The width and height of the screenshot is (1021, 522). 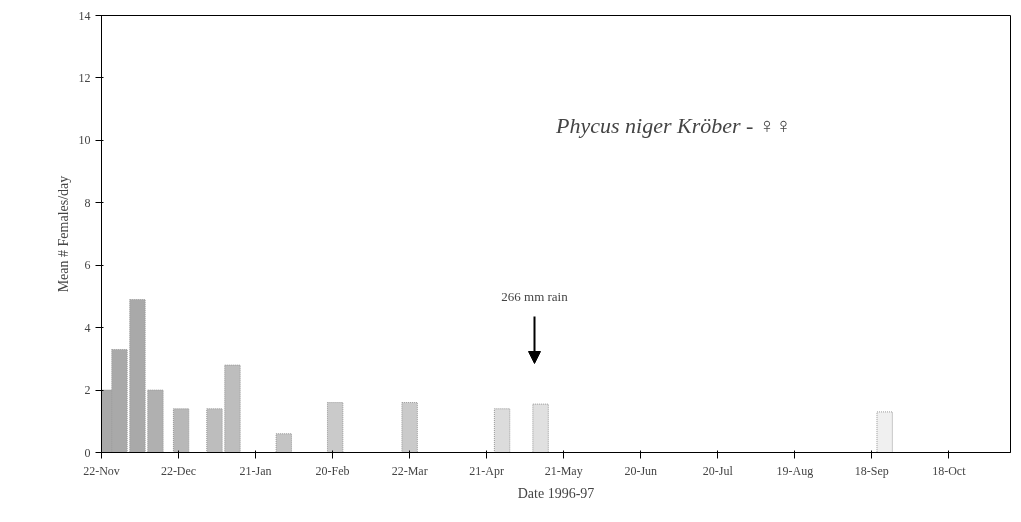 I want to click on y-tick-label: 0, so click(x=87, y=452).